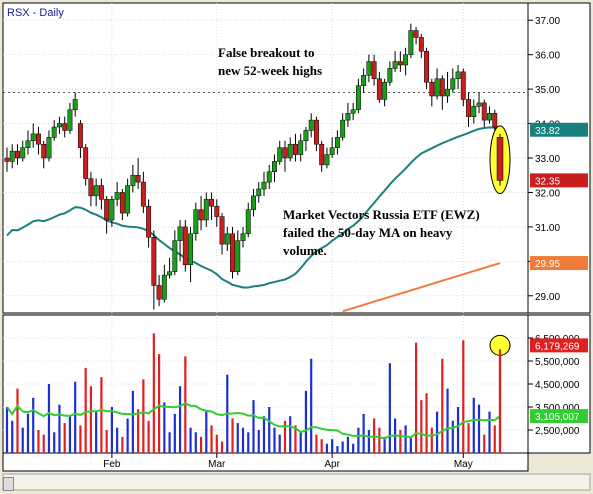 The image size is (593, 494). I want to click on price-tick-label: 36.00, so click(547, 56).